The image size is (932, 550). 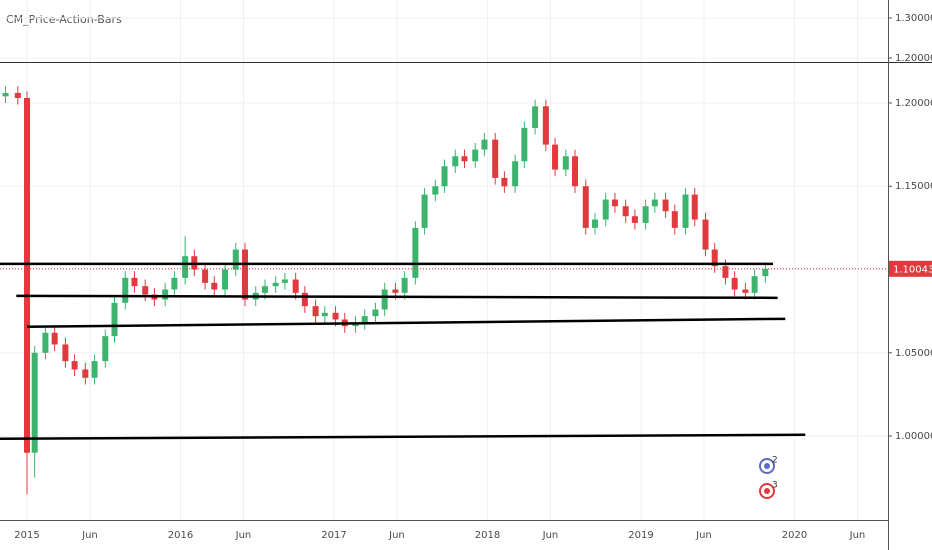 What do you see at coordinates (180, 535) in the screenshot?
I see `x-tick-label: 2016` at bounding box center [180, 535].